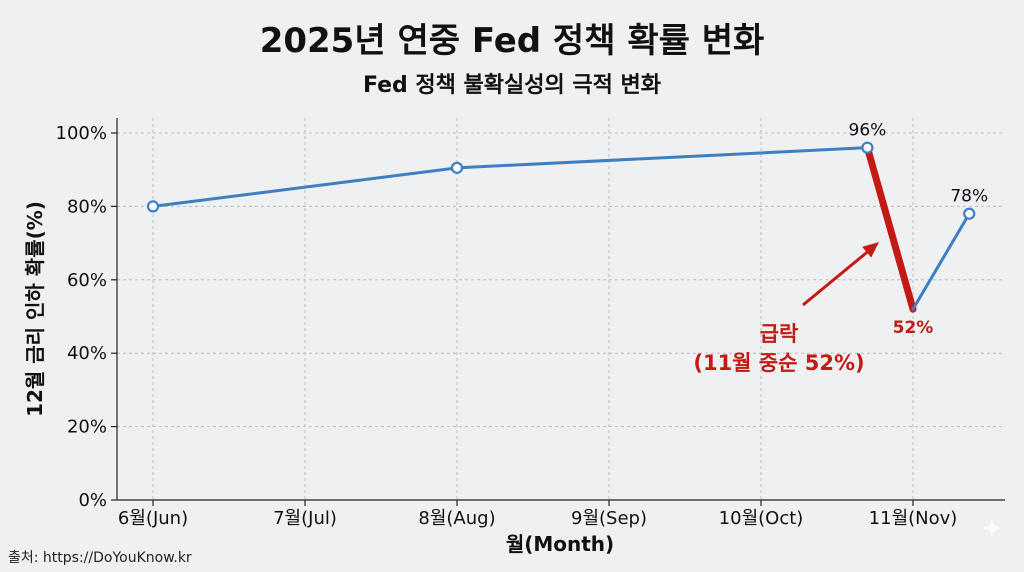 Image resolution: width=1024 pixels, height=572 pixels. I want to click on y-tick-label: 60%, so click(87, 280).